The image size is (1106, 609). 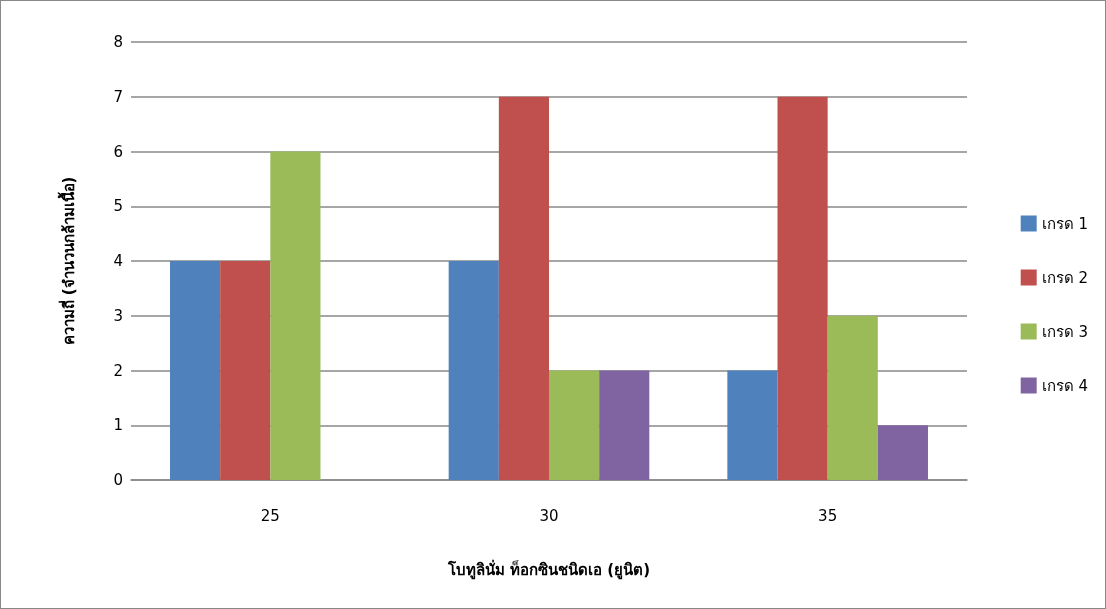 What do you see at coordinates (118, 425) in the screenshot?
I see `y-tick-label: 1` at bounding box center [118, 425].